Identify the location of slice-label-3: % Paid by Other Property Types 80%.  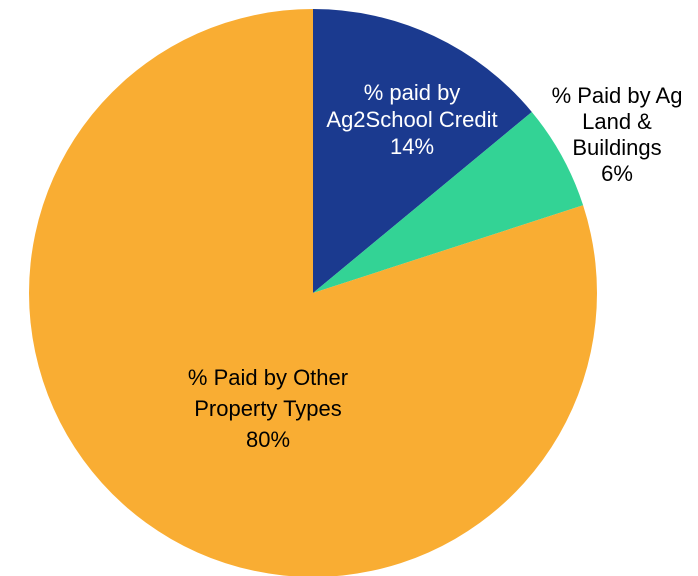
(268, 408).